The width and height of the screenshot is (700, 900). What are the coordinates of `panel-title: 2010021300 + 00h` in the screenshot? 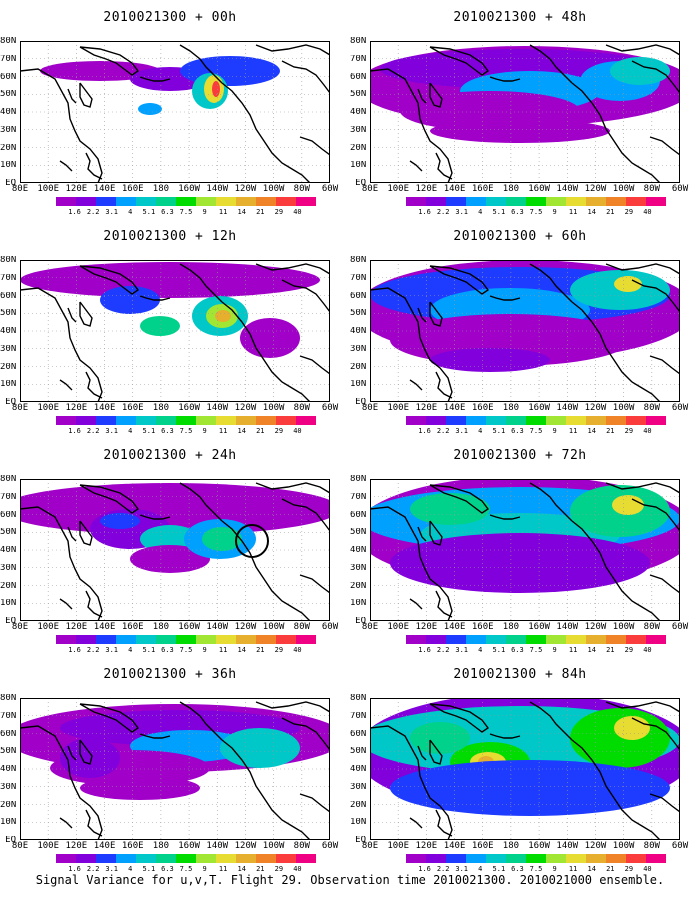 It's located at (170, 17).